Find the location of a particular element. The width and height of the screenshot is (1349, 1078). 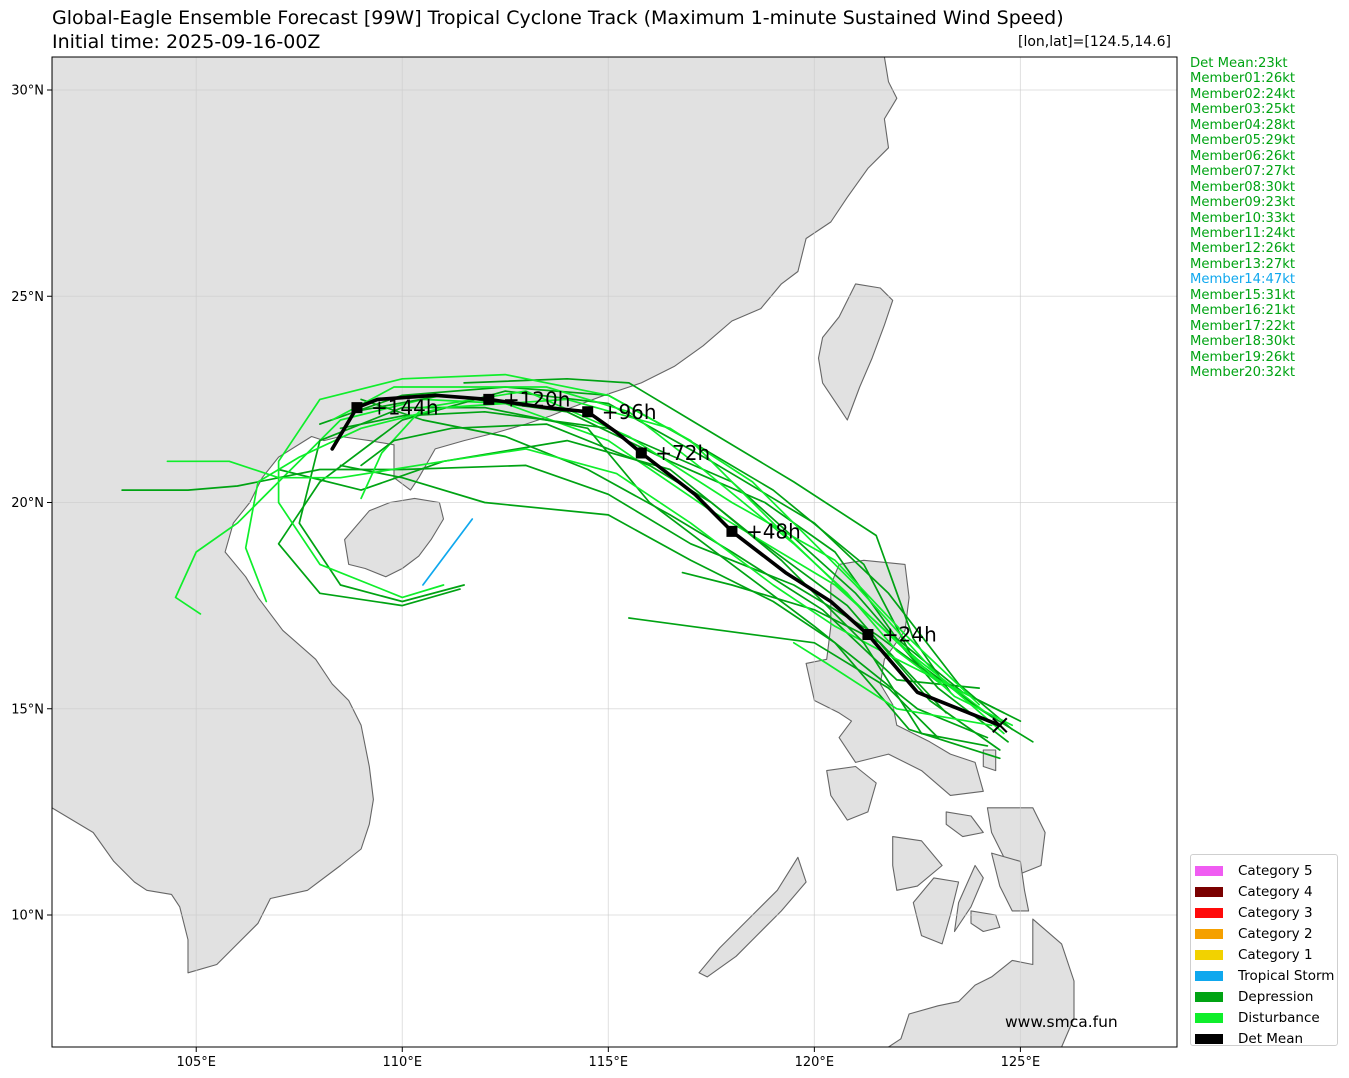

legend-item: Category 5 is located at coordinates (1266, 870).